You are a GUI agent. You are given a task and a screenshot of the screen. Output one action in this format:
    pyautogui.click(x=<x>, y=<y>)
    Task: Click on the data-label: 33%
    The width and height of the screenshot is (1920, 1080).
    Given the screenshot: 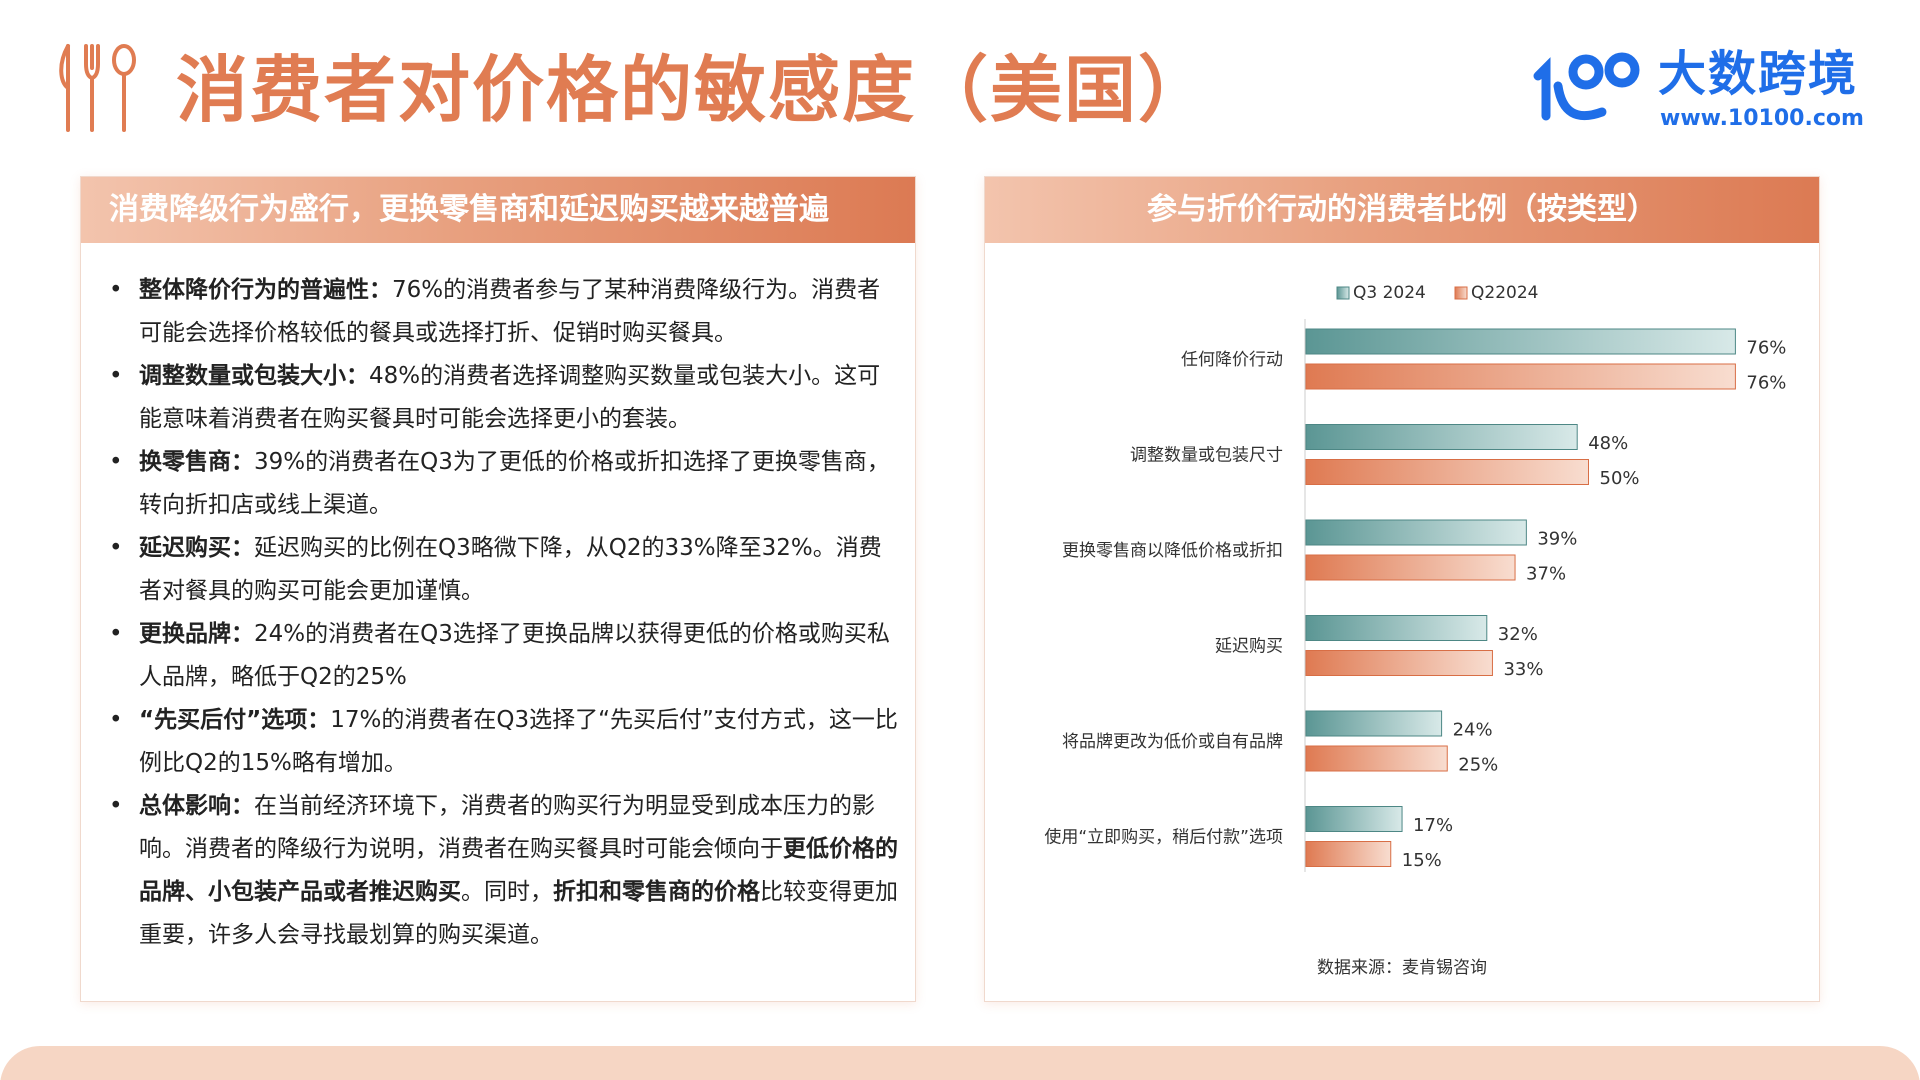 What is the action you would take?
    pyautogui.click(x=1523, y=669)
    